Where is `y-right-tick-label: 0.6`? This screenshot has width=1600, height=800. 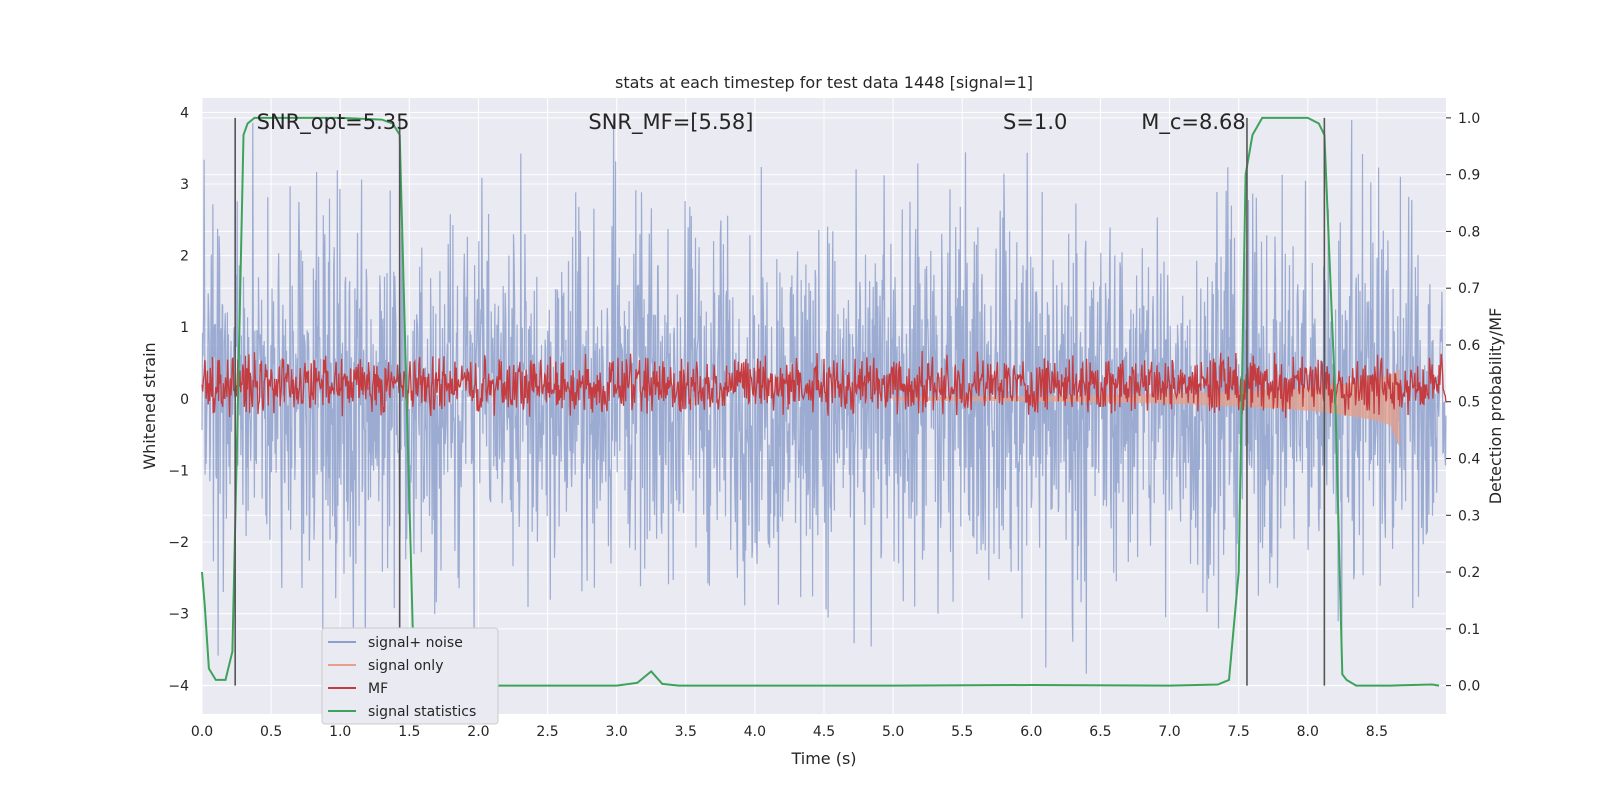
y-right-tick-label: 0.6 is located at coordinates (1469, 346).